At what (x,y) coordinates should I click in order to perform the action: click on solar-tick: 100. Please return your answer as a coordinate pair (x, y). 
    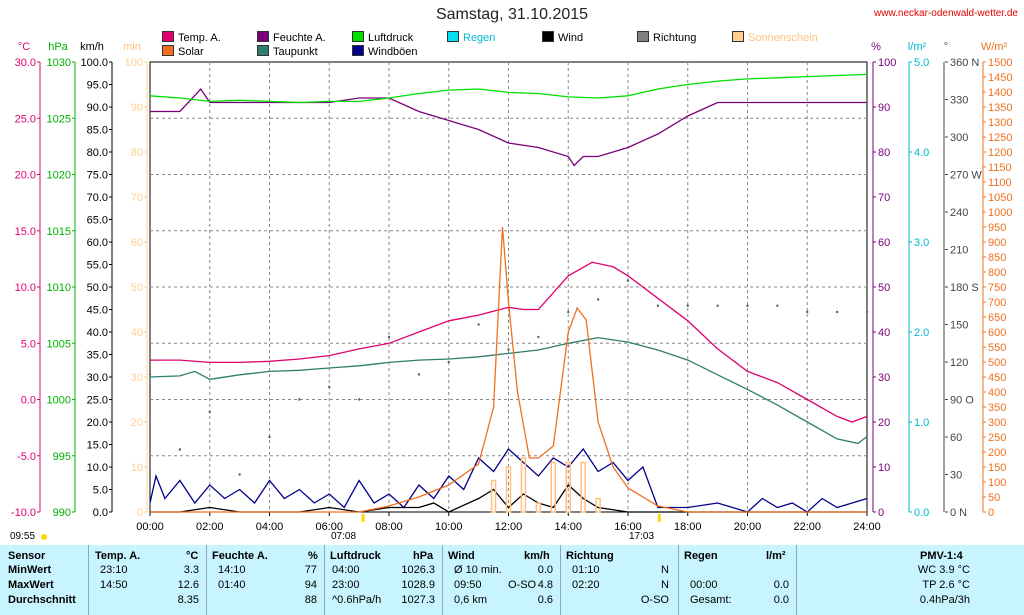
    Looking at the image, I should click on (997, 483).